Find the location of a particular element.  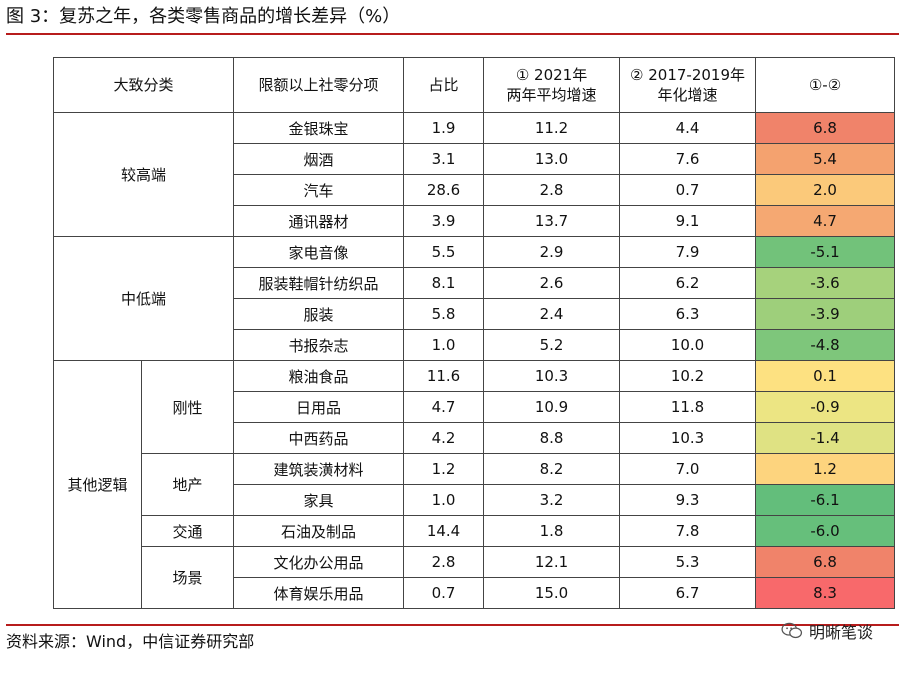

item-cell: 金银珠宝 is located at coordinates (319, 128).